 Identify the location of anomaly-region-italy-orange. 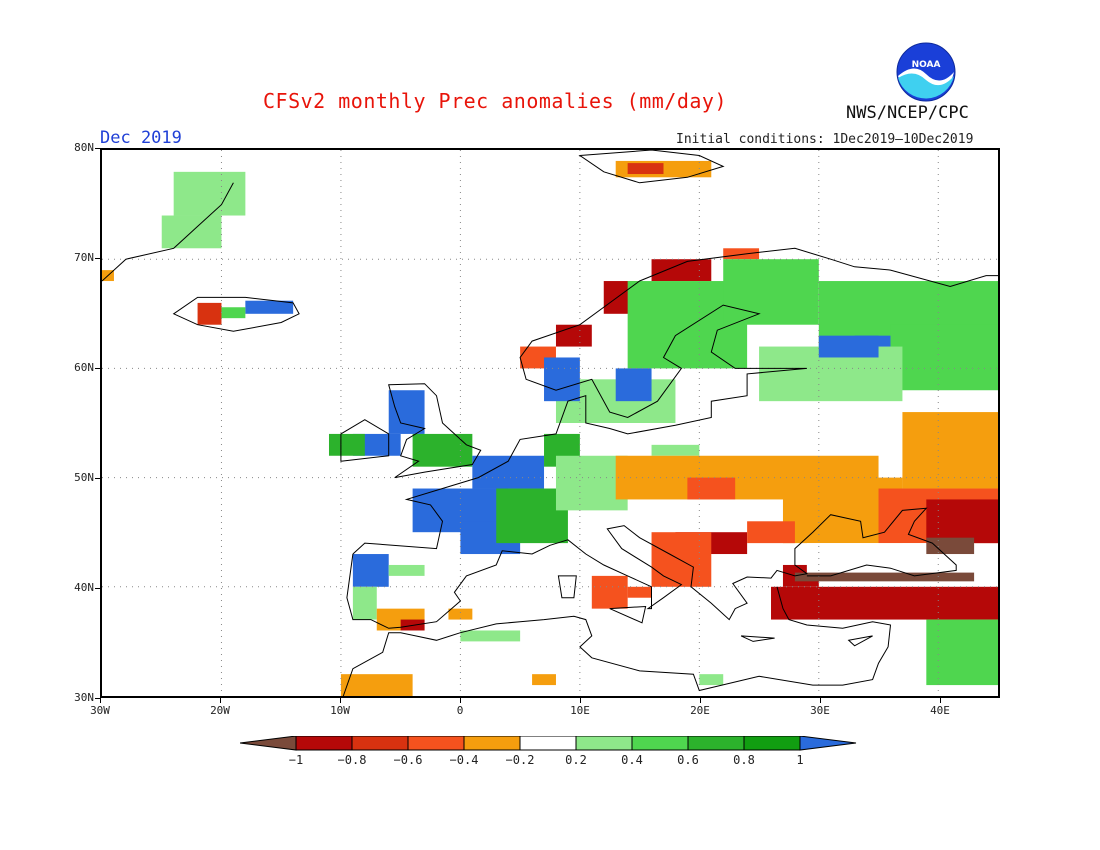
(621, 592).